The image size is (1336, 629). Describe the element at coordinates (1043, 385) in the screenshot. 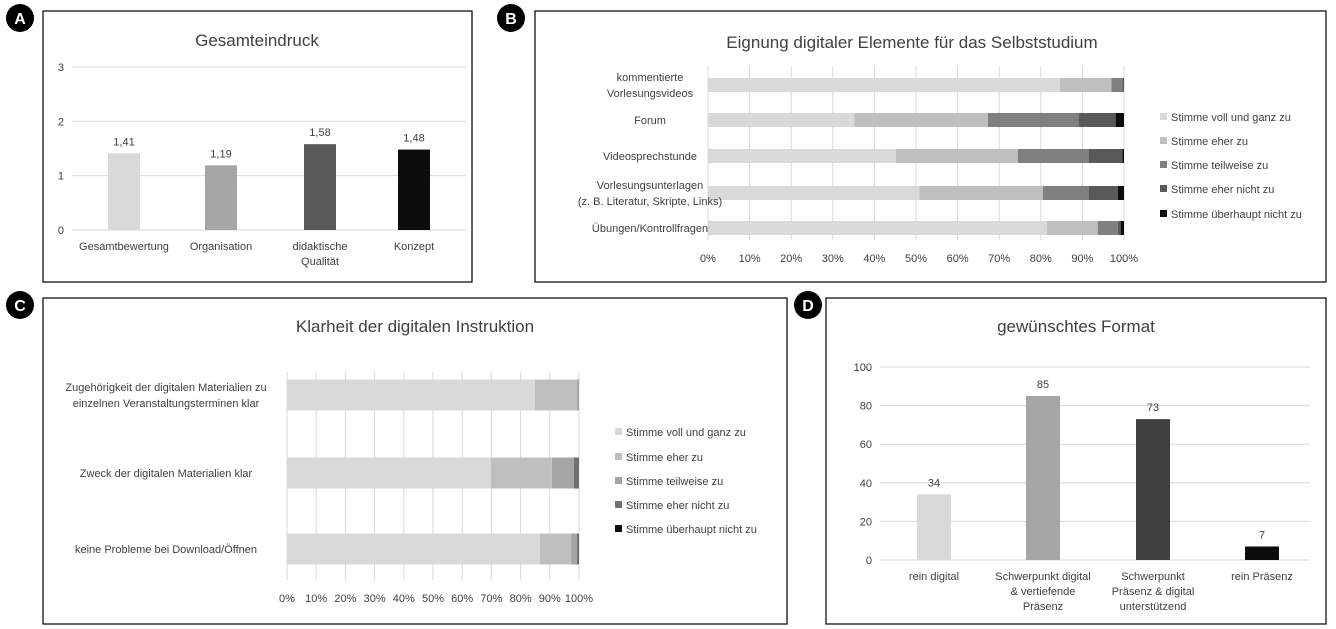

I see `data-label: 85` at that location.